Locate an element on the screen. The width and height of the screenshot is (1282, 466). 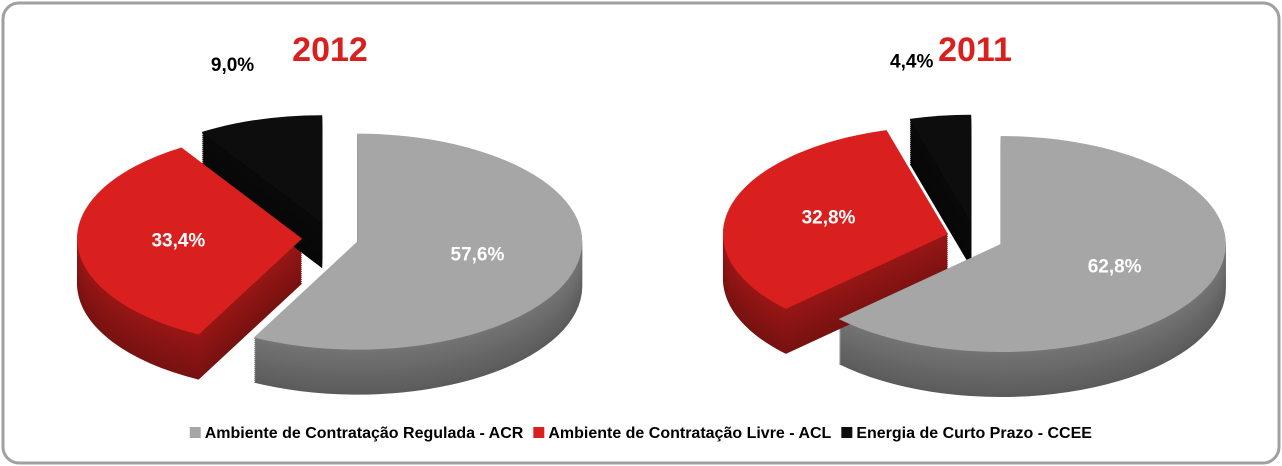
legend-label: Ambiente de Contratação Regulada - ACR is located at coordinates (364, 433).